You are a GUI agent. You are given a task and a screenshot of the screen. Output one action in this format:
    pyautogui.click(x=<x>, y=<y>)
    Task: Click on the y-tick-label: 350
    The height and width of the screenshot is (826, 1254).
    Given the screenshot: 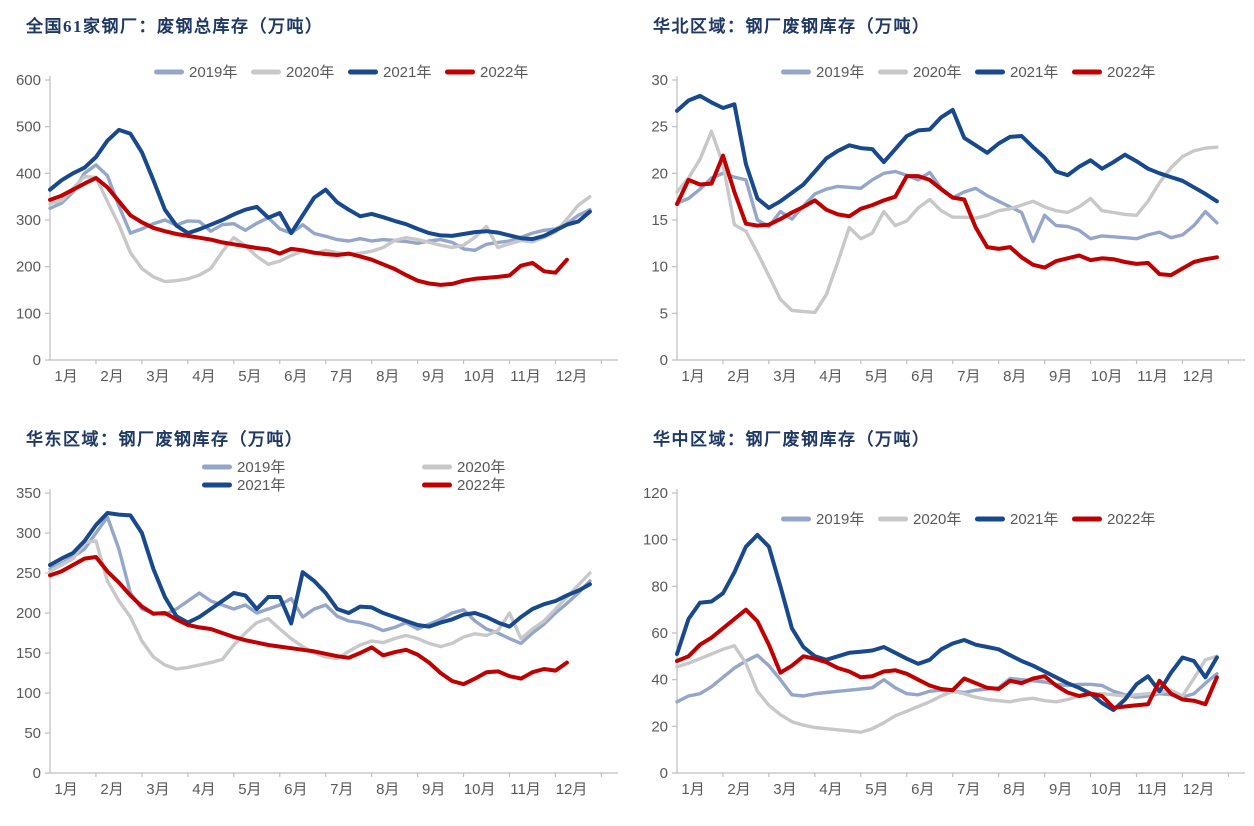 What is the action you would take?
    pyautogui.click(x=28, y=493)
    